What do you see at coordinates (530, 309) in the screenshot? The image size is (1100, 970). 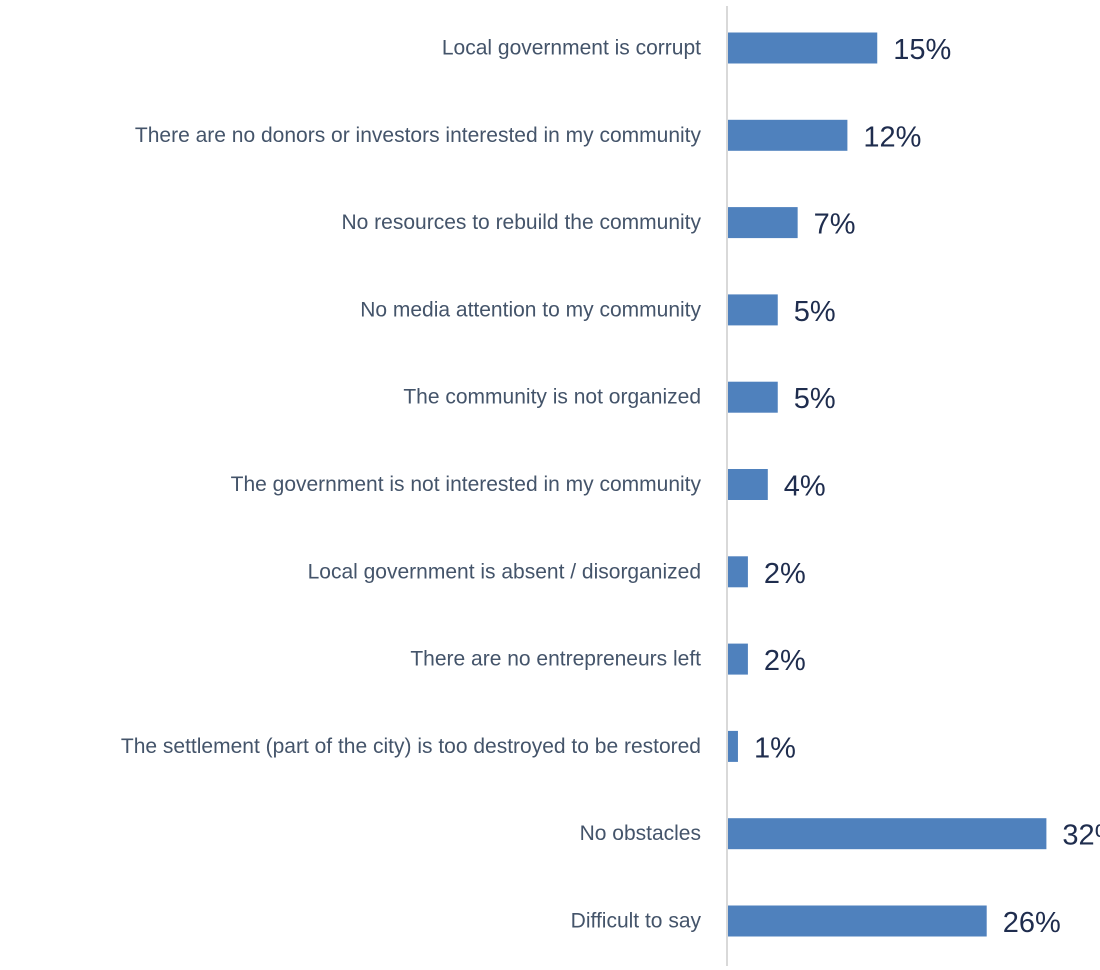 I see `category-label-3: No media attention to my community` at bounding box center [530, 309].